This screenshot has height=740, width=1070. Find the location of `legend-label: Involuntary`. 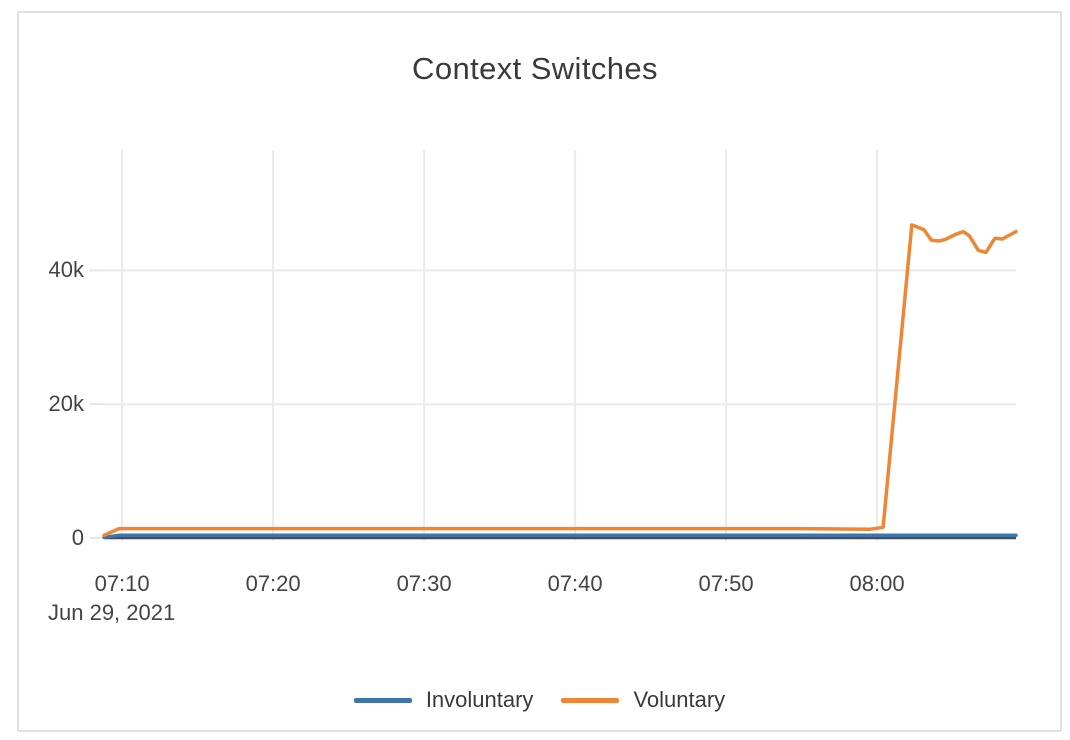

legend-label: Involuntary is located at coordinates (479, 699).